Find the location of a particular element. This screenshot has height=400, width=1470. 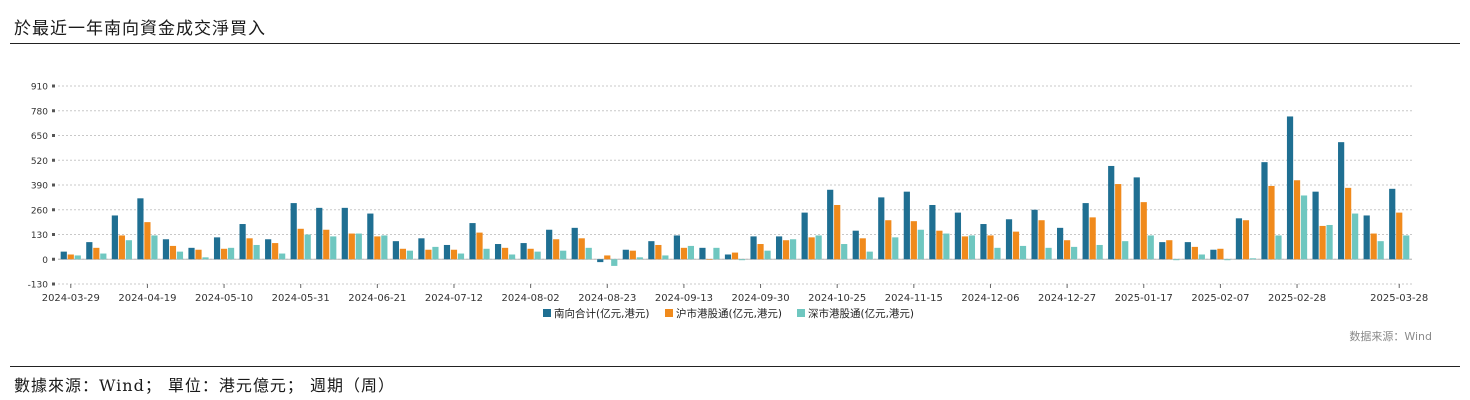

x-tick-label: 2025-03-28 is located at coordinates (1399, 298).